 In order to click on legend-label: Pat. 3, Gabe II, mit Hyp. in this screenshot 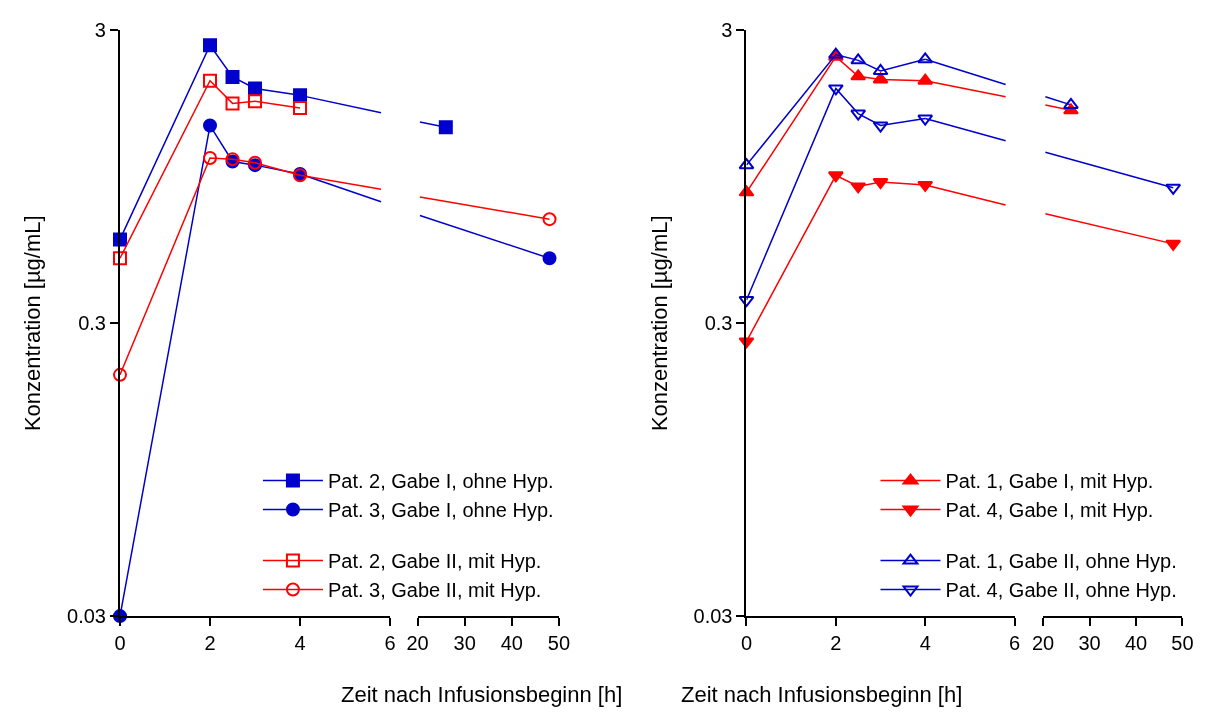, I will do `click(434, 590)`.